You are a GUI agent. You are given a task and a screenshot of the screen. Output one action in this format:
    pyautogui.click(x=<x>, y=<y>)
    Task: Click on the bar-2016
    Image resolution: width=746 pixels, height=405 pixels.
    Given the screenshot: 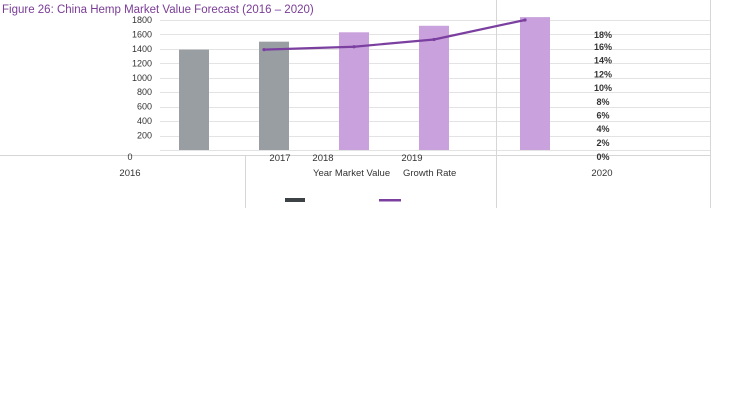 What is the action you would take?
    pyautogui.click(x=194, y=99)
    